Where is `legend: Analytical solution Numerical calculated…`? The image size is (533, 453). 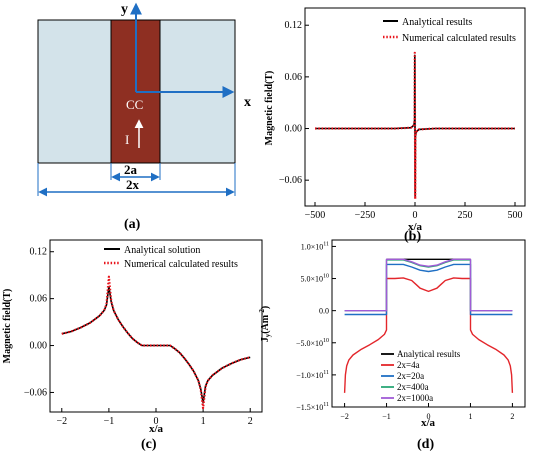 legend: Analytical solution Numerical calculated… is located at coordinates (171, 257).